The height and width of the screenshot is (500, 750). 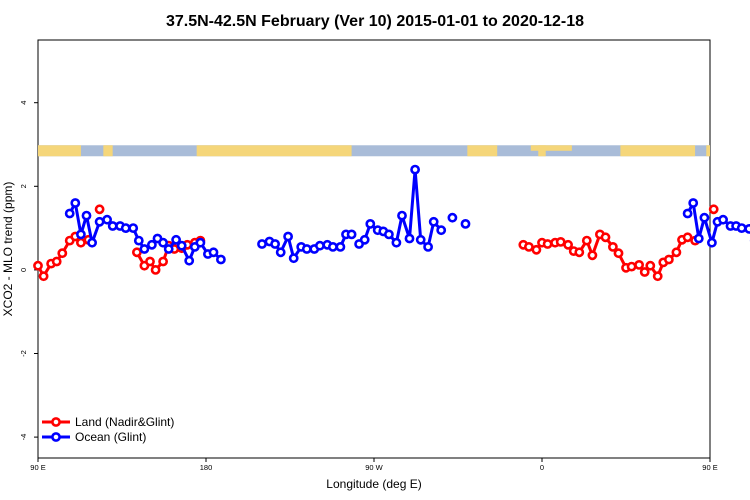 I want to click on x-axis: 90 E 180 90 W 0 90 E, so click(x=374, y=465).